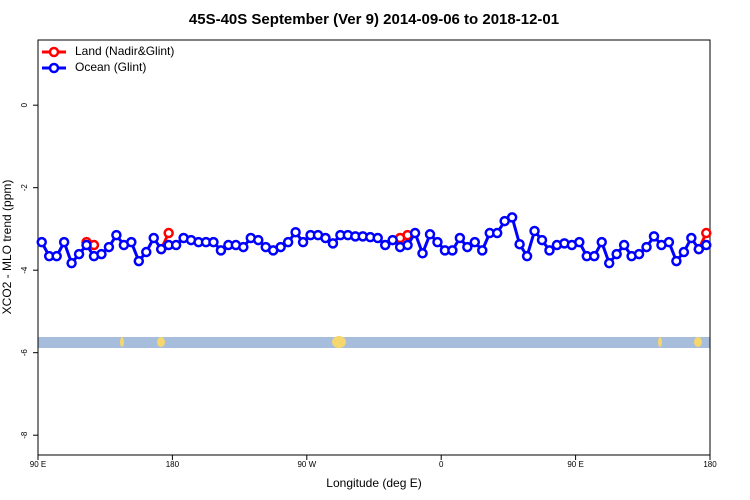  Describe the element at coordinates (110, 67) in the screenshot. I see `legend-label: Ocean (Glint)` at that location.